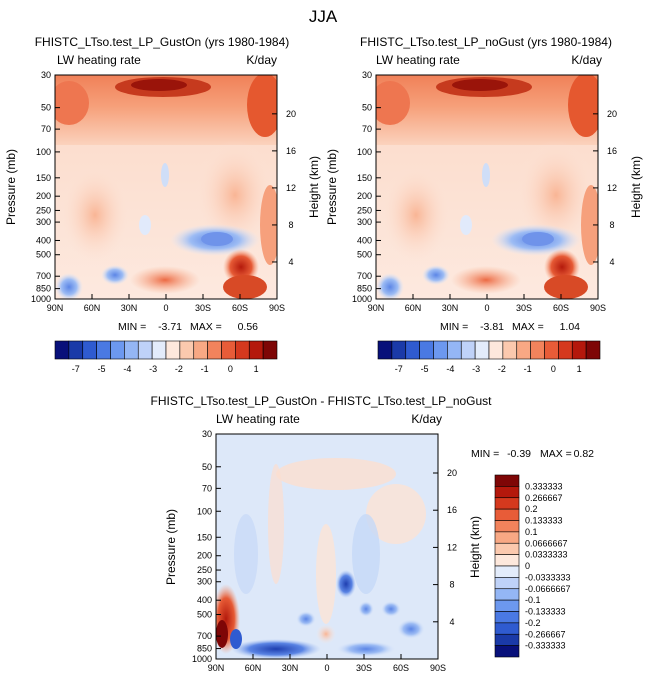 The image size is (647, 683). I want to click on max-value: 0.56, so click(248, 327).